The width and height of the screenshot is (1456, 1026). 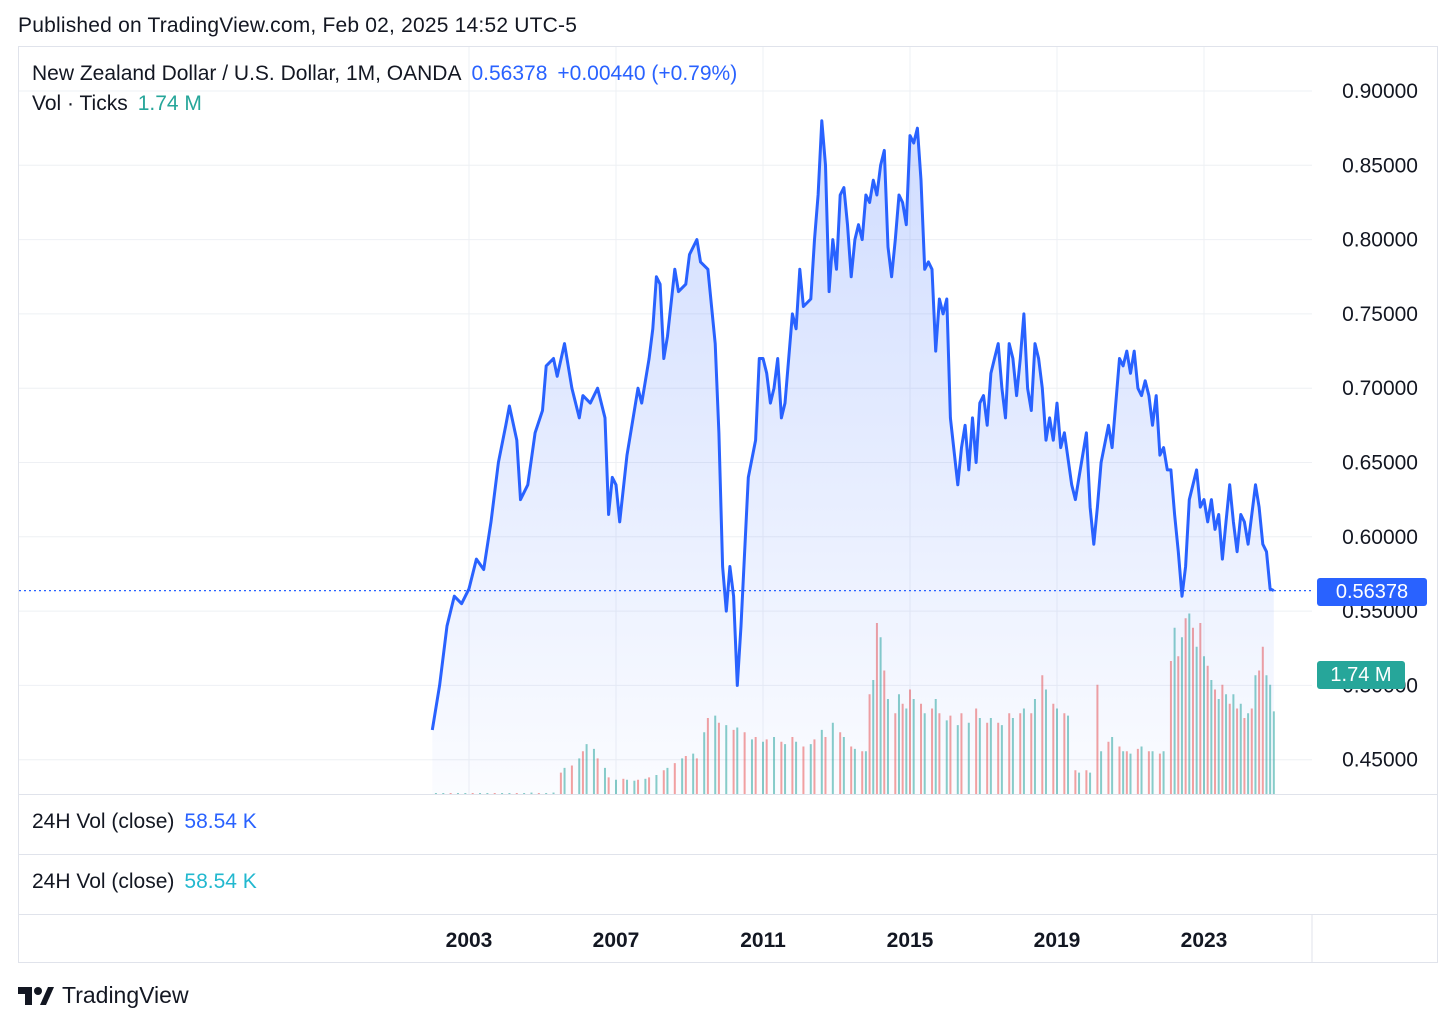 I want to click on volume-legend: Vol · Ticks 1.74 M, so click(x=122, y=104).